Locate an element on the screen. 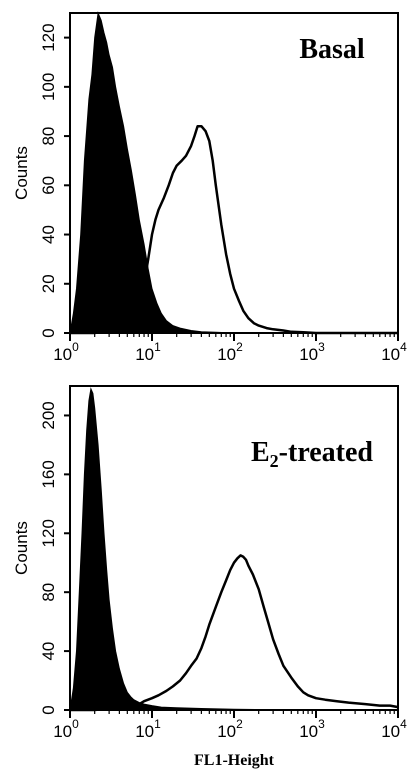 The height and width of the screenshot is (769, 412). e2-treated-y-tick-label: 40 is located at coordinates (48, 651).